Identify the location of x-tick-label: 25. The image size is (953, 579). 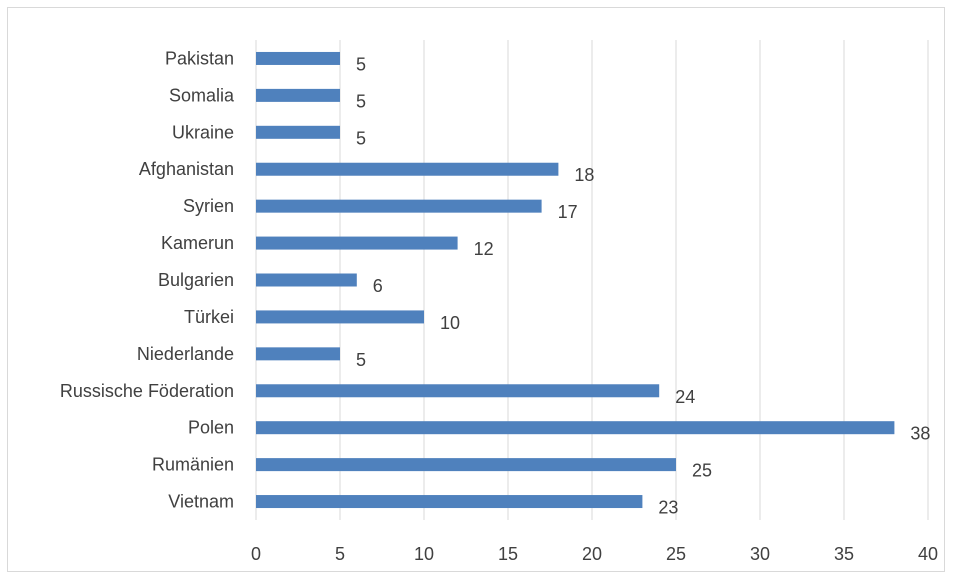
(676, 554).